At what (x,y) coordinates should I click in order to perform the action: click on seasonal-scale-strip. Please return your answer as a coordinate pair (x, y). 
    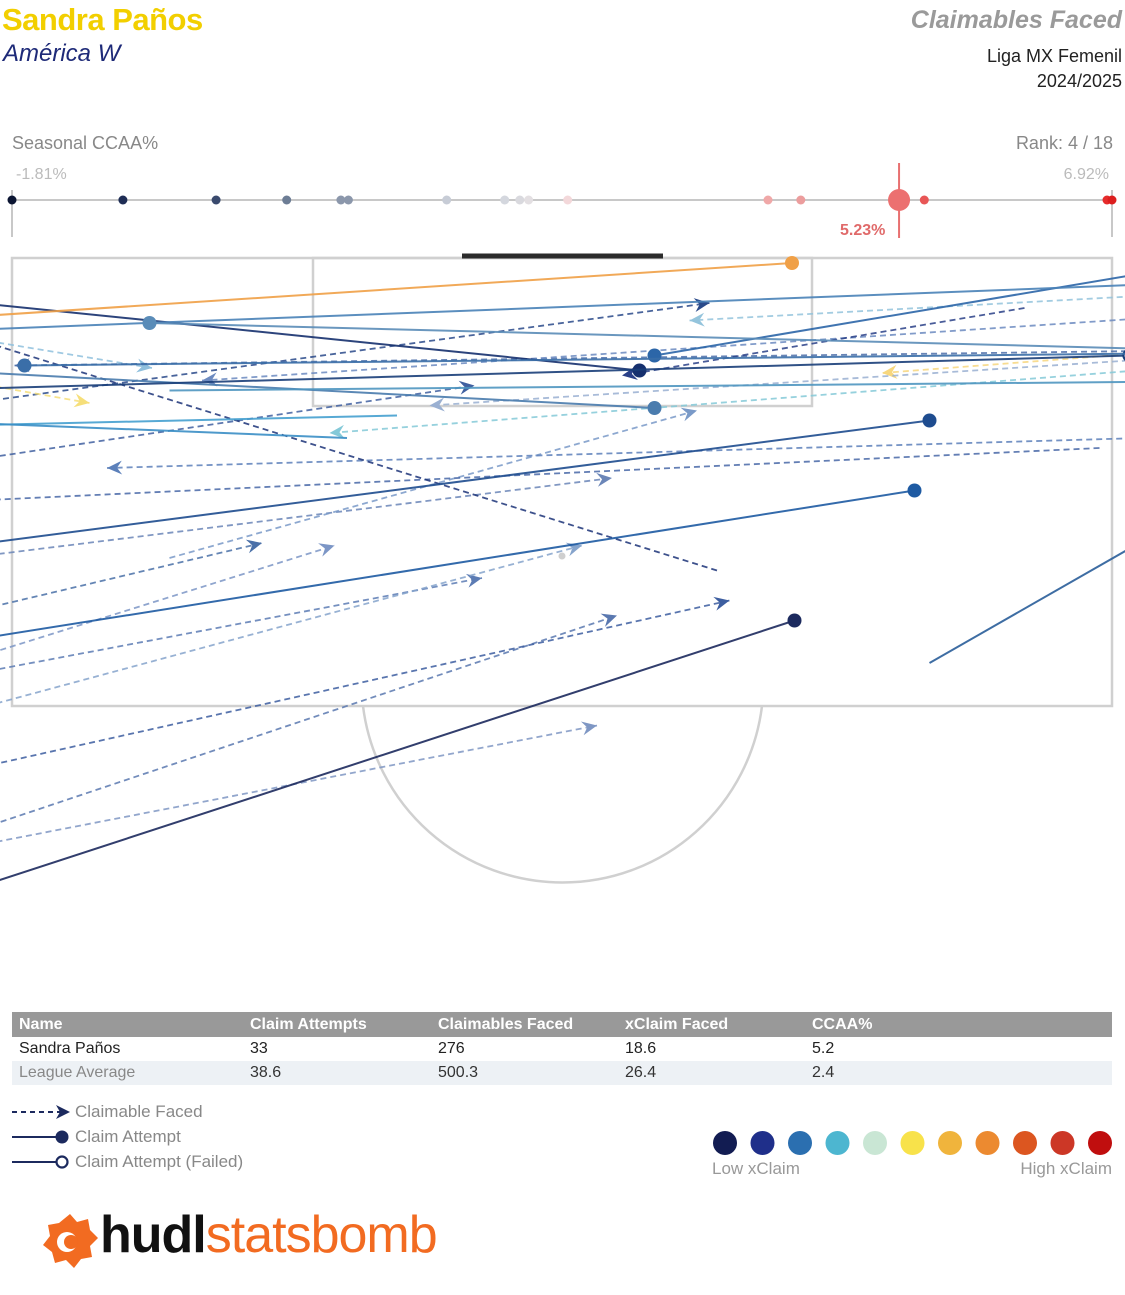
    Looking at the image, I should click on (562, 200).